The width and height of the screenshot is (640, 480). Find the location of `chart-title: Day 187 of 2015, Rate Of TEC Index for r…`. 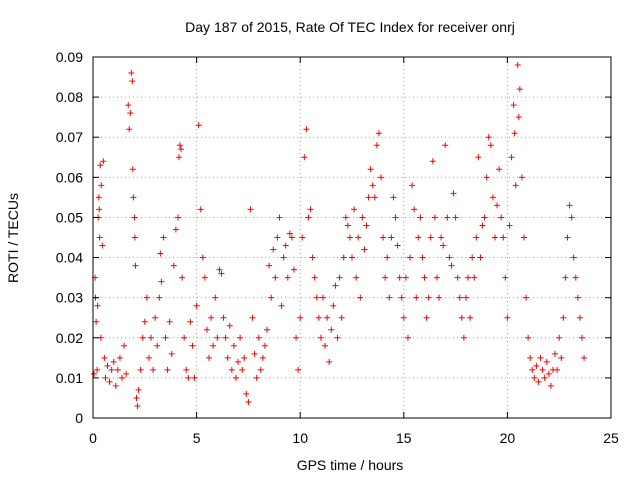

chart-title: Day 187 of 2015, Rate Of TEC Index for r… is located at coordinates (350, 27).